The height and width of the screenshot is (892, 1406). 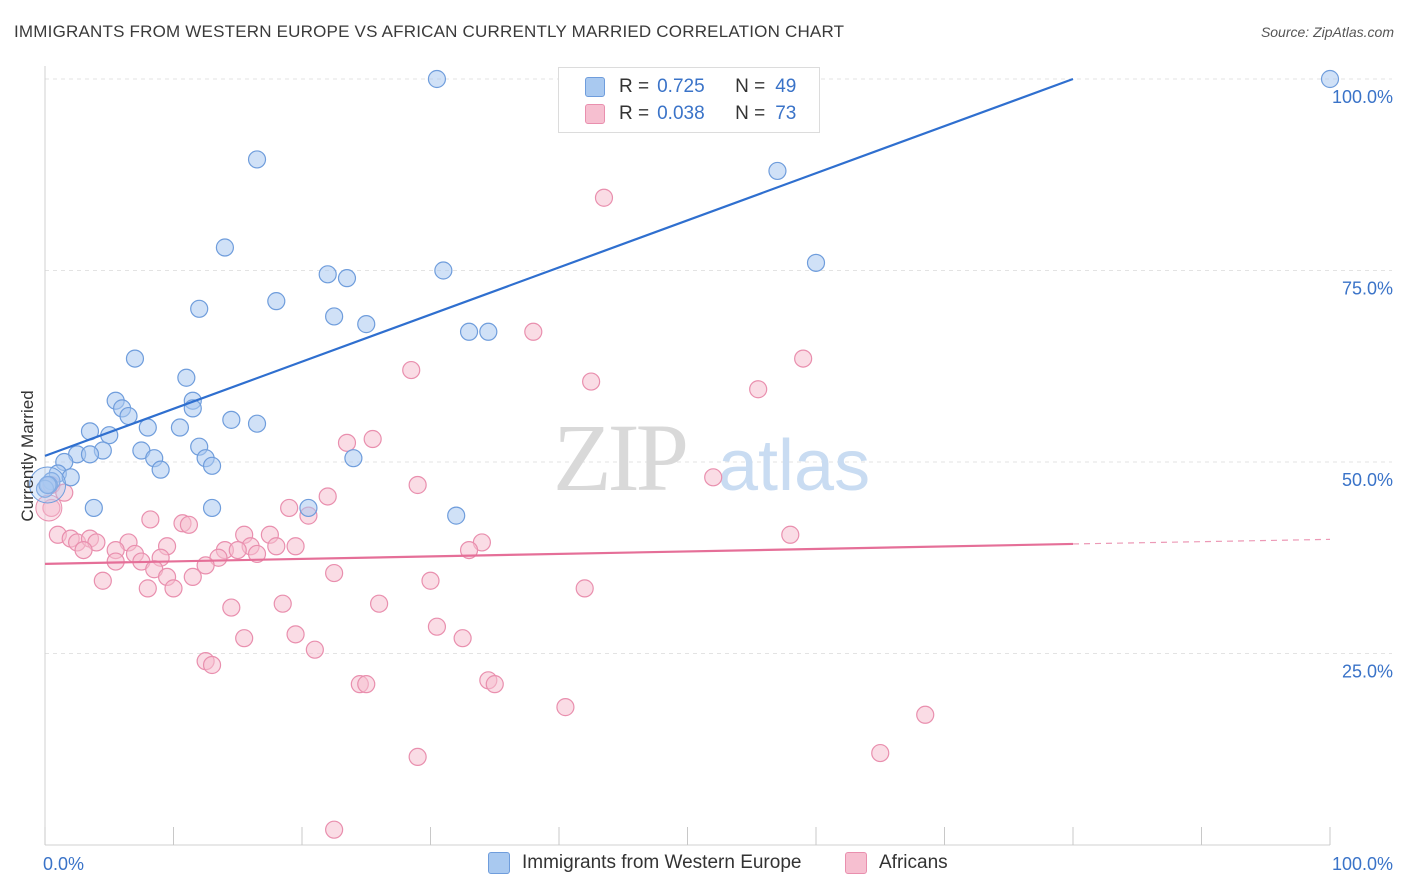 I want to click on legend-swatch-pink, so click(x=595, y=114).